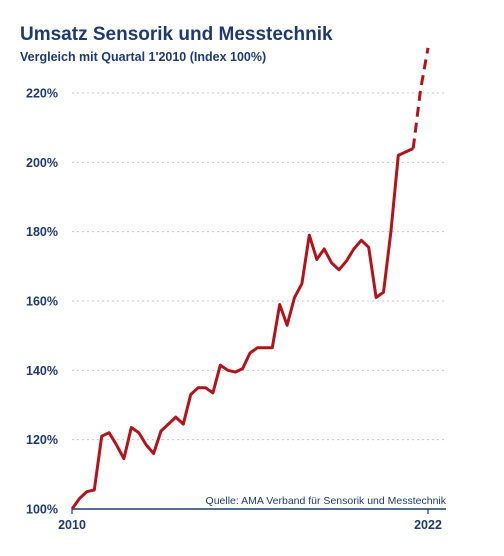  I want to click on y-tick-label: 160%, so click(42, 302).